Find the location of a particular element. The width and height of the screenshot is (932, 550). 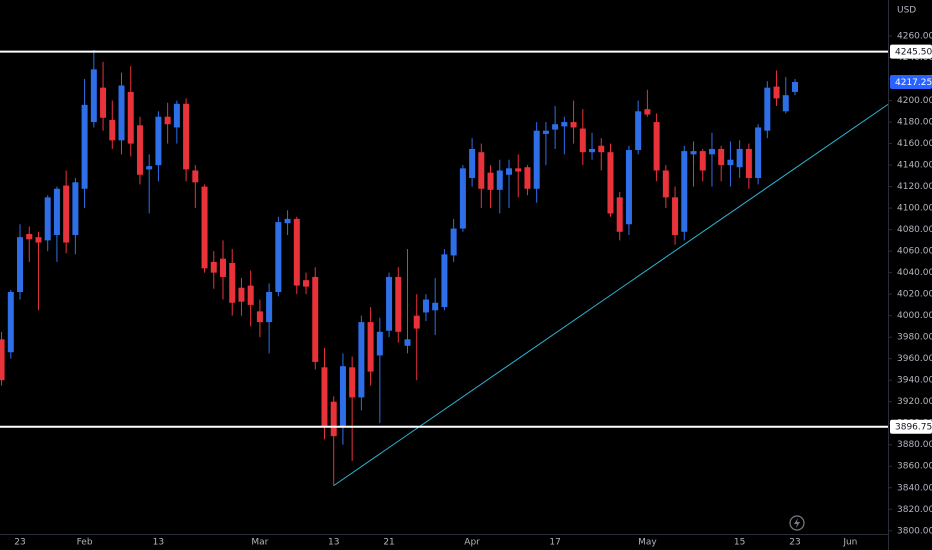

y-tick-label: 4060.00 is located at coordinates (914, 252).